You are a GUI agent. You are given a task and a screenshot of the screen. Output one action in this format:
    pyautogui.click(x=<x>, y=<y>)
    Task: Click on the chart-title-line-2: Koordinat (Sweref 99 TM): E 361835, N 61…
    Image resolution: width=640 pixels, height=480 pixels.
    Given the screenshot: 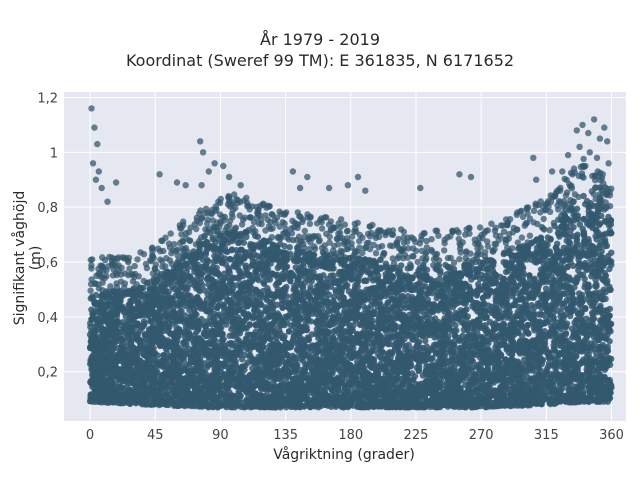 What is the action you would take?
    pyautogui.click(x=320, y=60)
    